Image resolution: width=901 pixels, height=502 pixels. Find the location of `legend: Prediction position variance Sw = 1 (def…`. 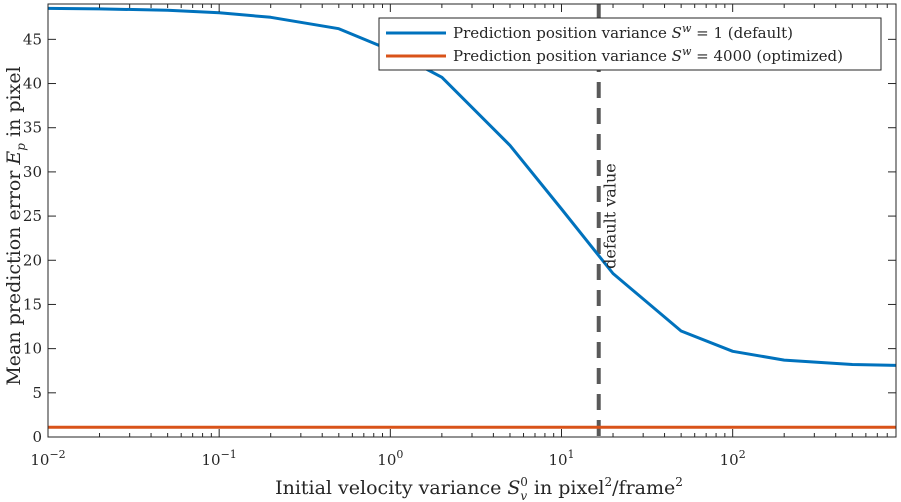

legend: Prediction position variance Sw = 1 (def… is located at coordinates (630, 44).